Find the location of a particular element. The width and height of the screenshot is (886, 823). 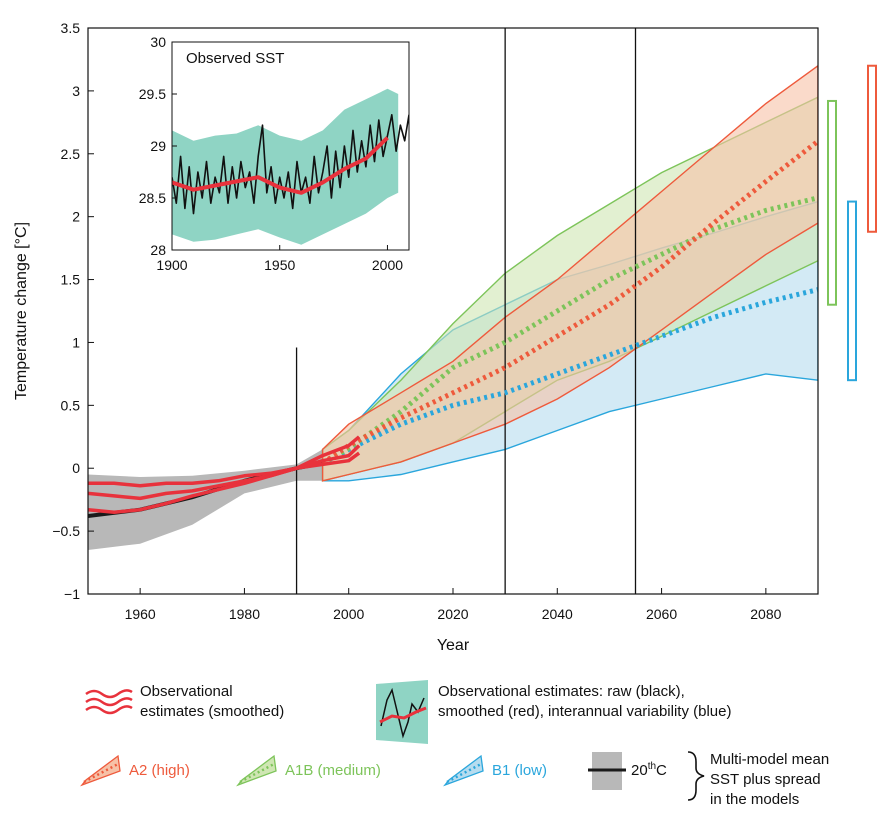

y-tick-label: 2.5 is located at coordinates (71, 154).